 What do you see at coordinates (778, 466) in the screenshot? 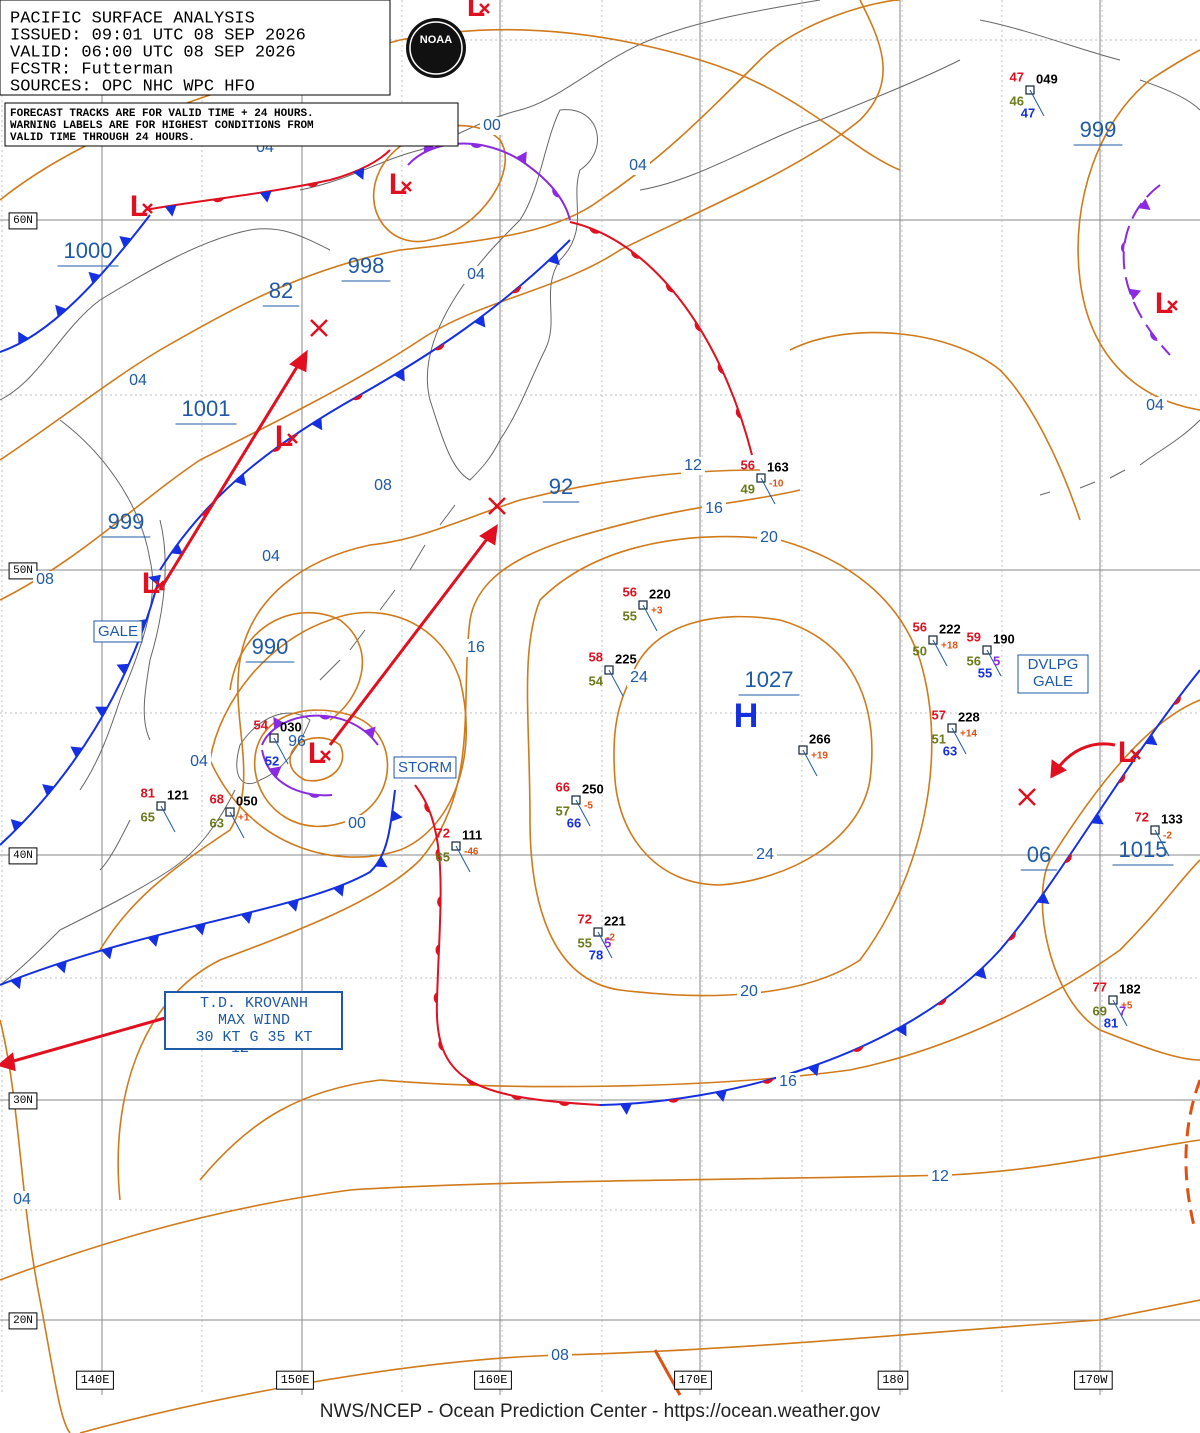
I see `station-pressure: 163` at bounding box center [778, 466].